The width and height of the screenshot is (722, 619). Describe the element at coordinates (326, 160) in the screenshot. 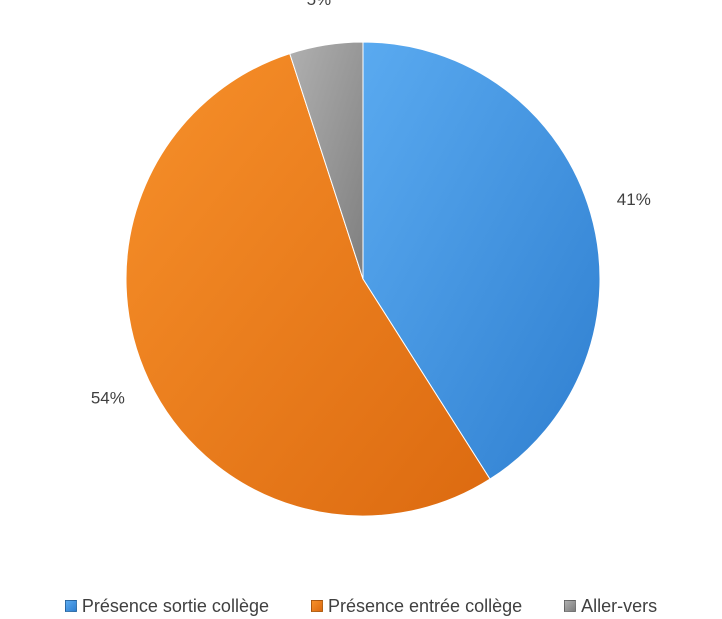

I see `pie-slice-aller-vers` at that location.